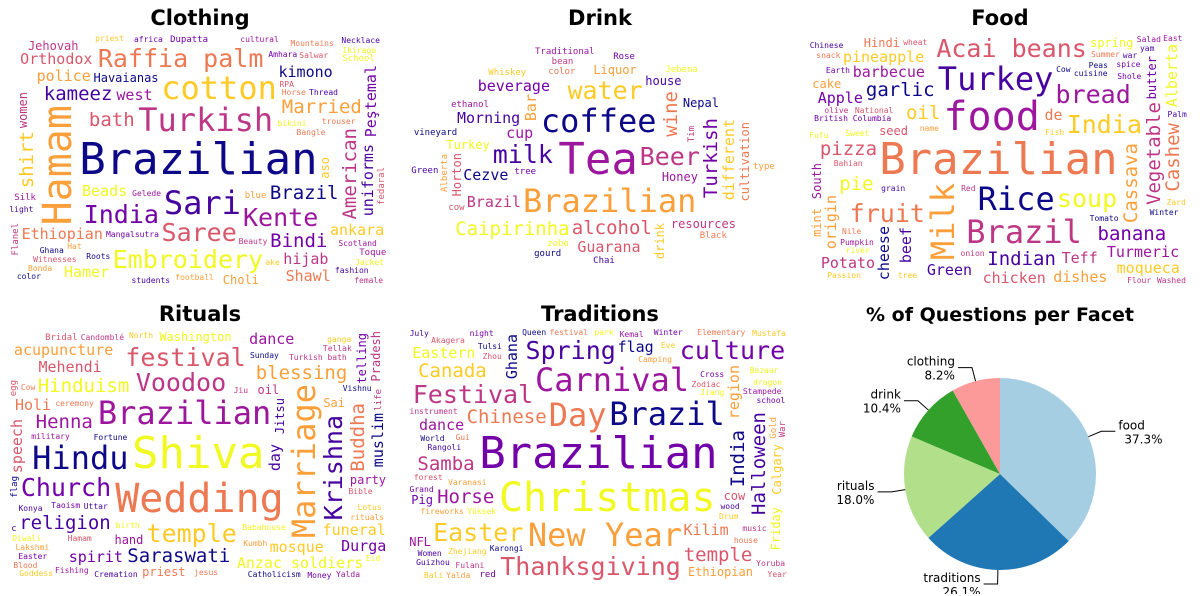  What do you see at coordinates (367, 518) in the screenshot?
I see `cloud-word: rituals` at bounding box center [367, 518].